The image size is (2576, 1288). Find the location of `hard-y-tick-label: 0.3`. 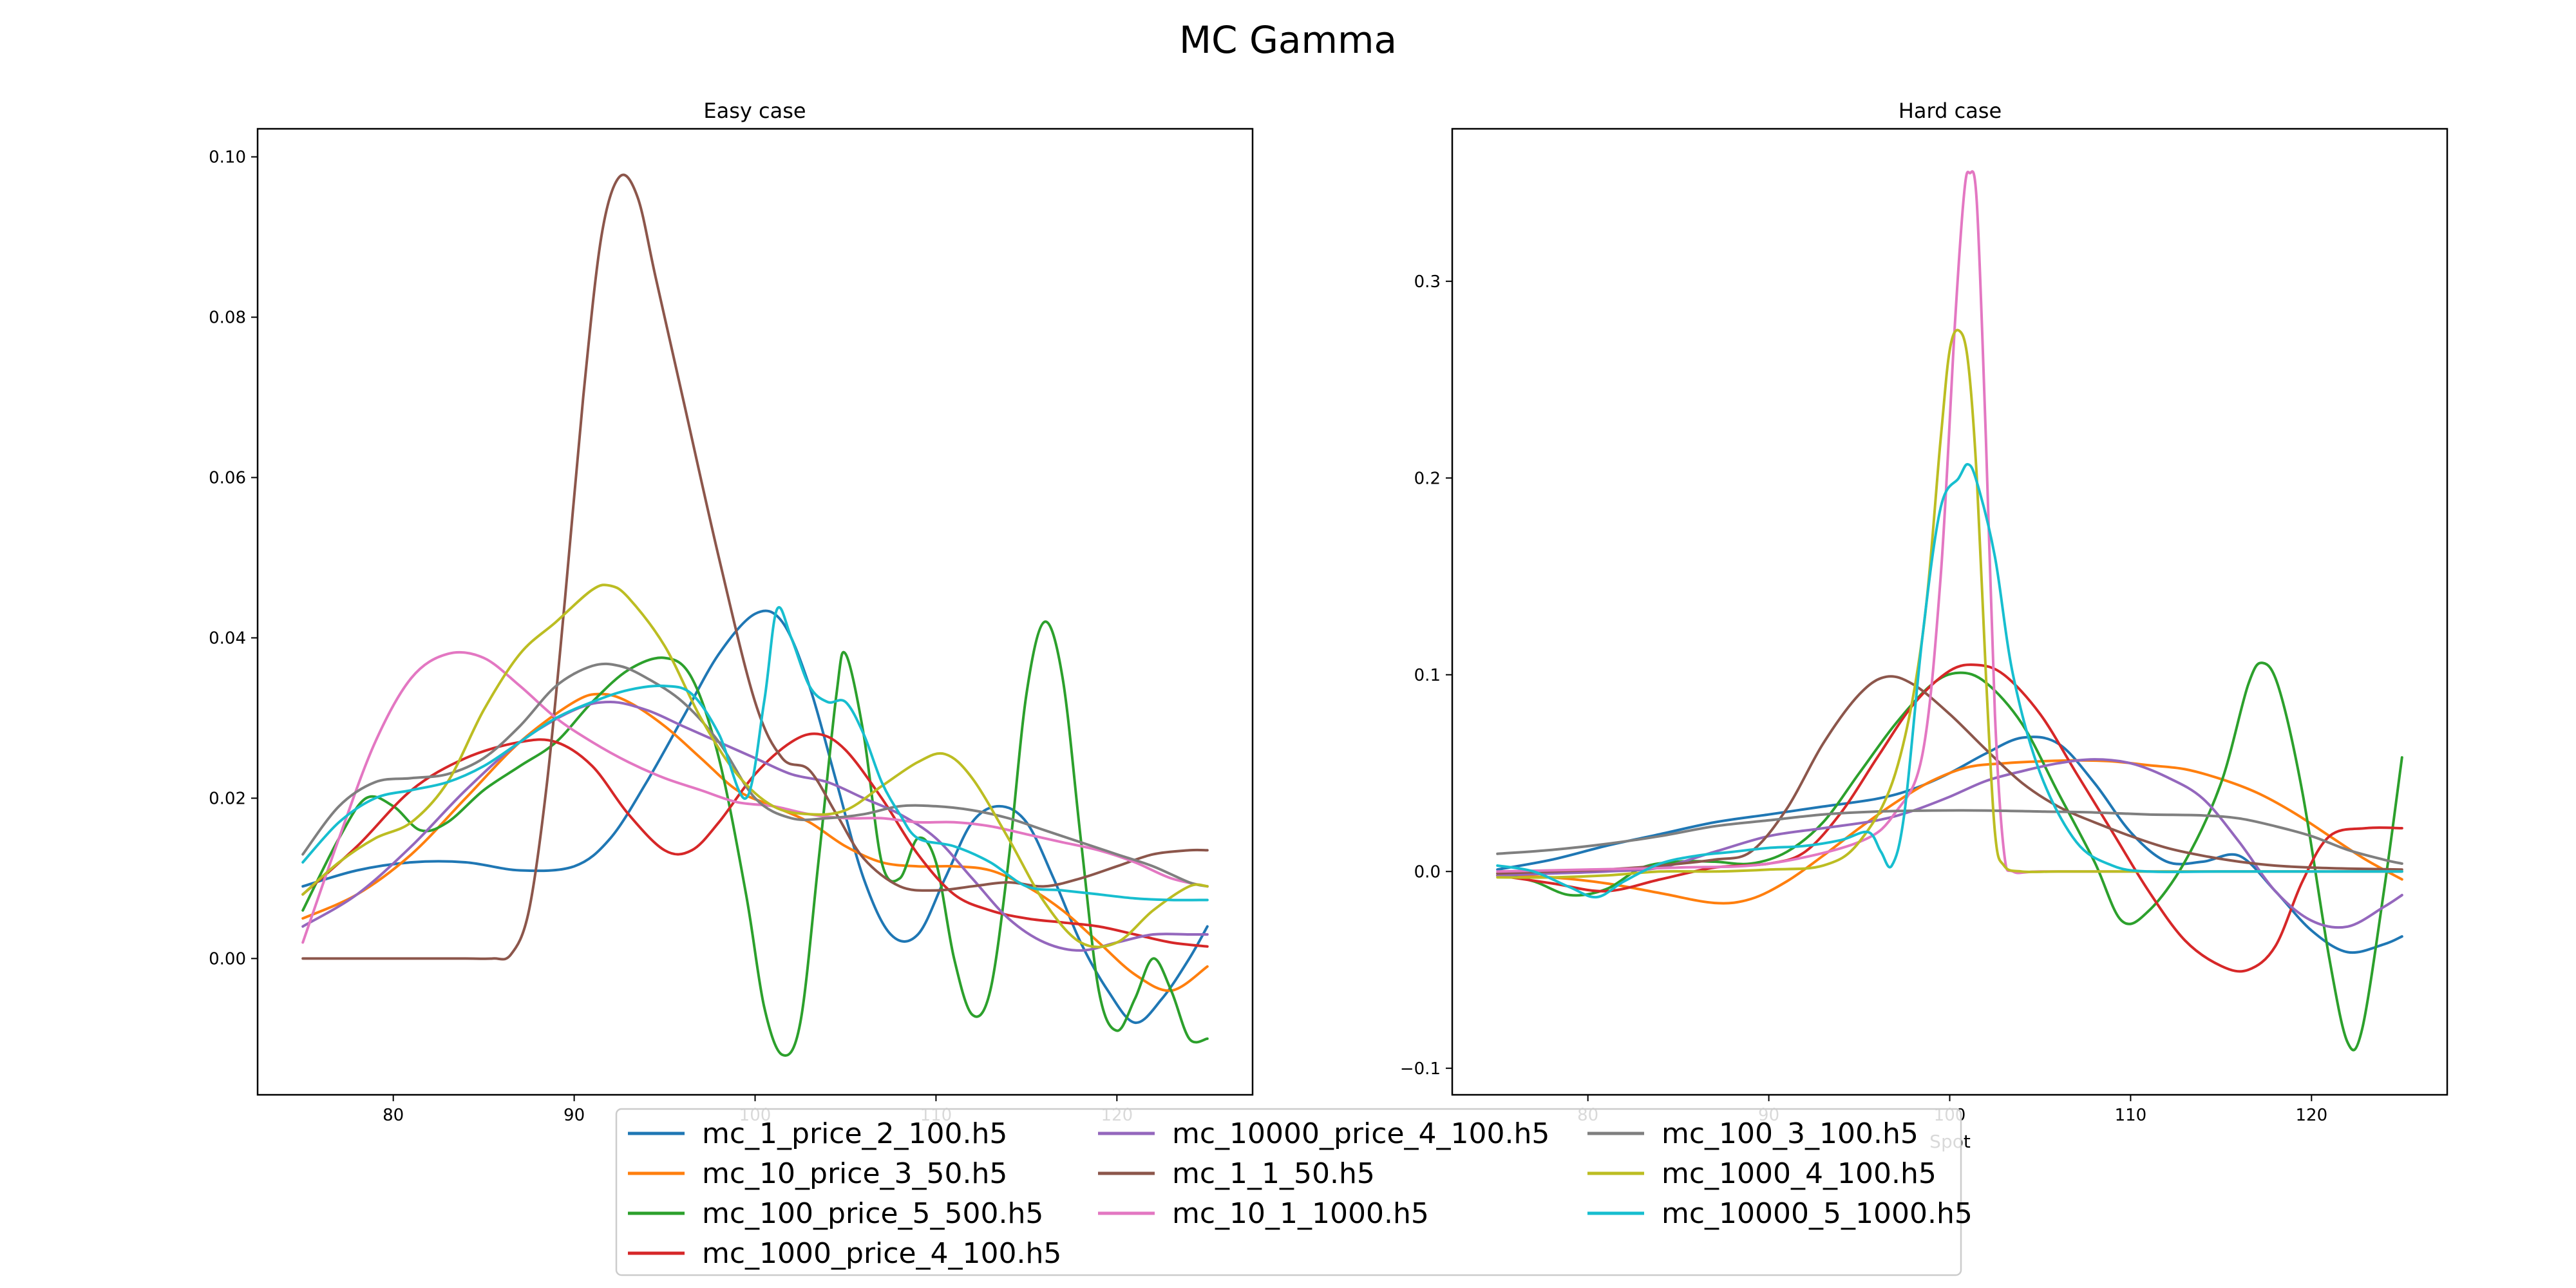

hard-y-tick-label: 0.3 is located at coordinates (1428, 282).